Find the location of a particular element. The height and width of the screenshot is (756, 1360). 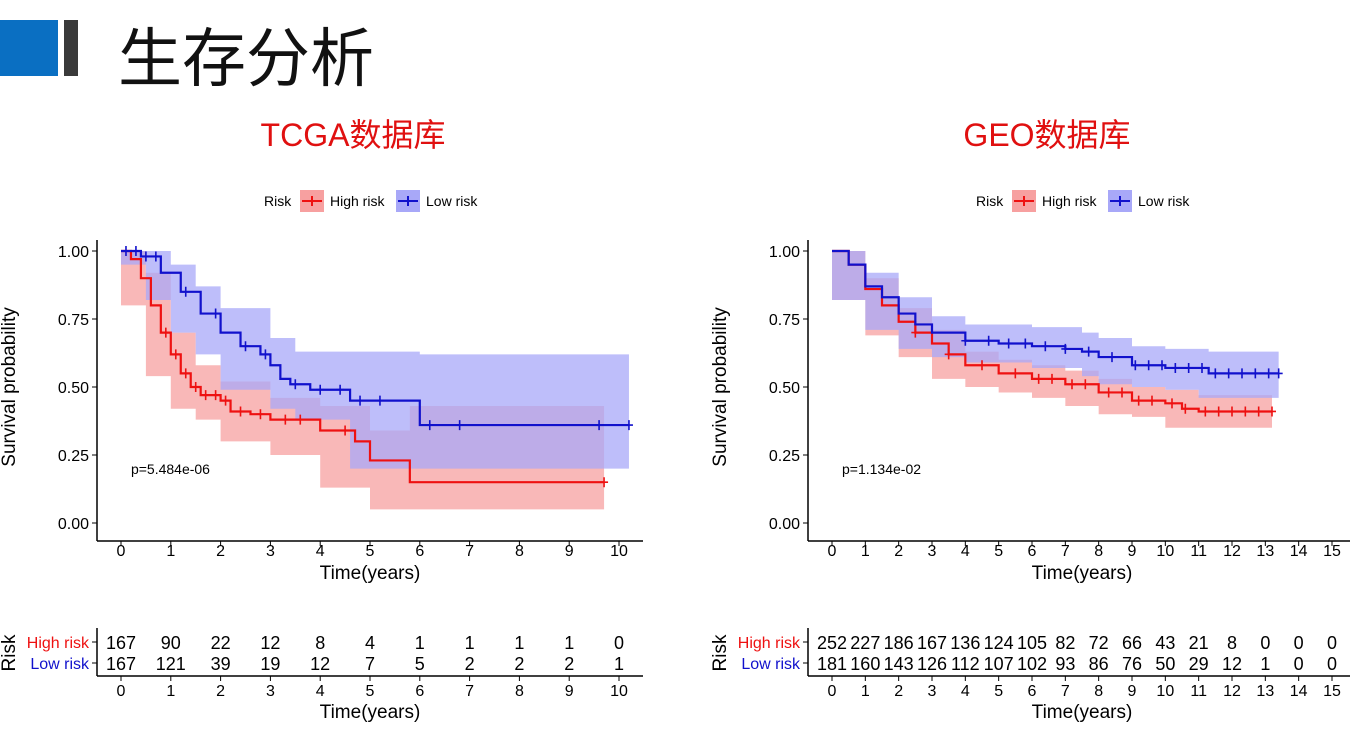

risk-count: 21 is located at coordinates (1199, 643).